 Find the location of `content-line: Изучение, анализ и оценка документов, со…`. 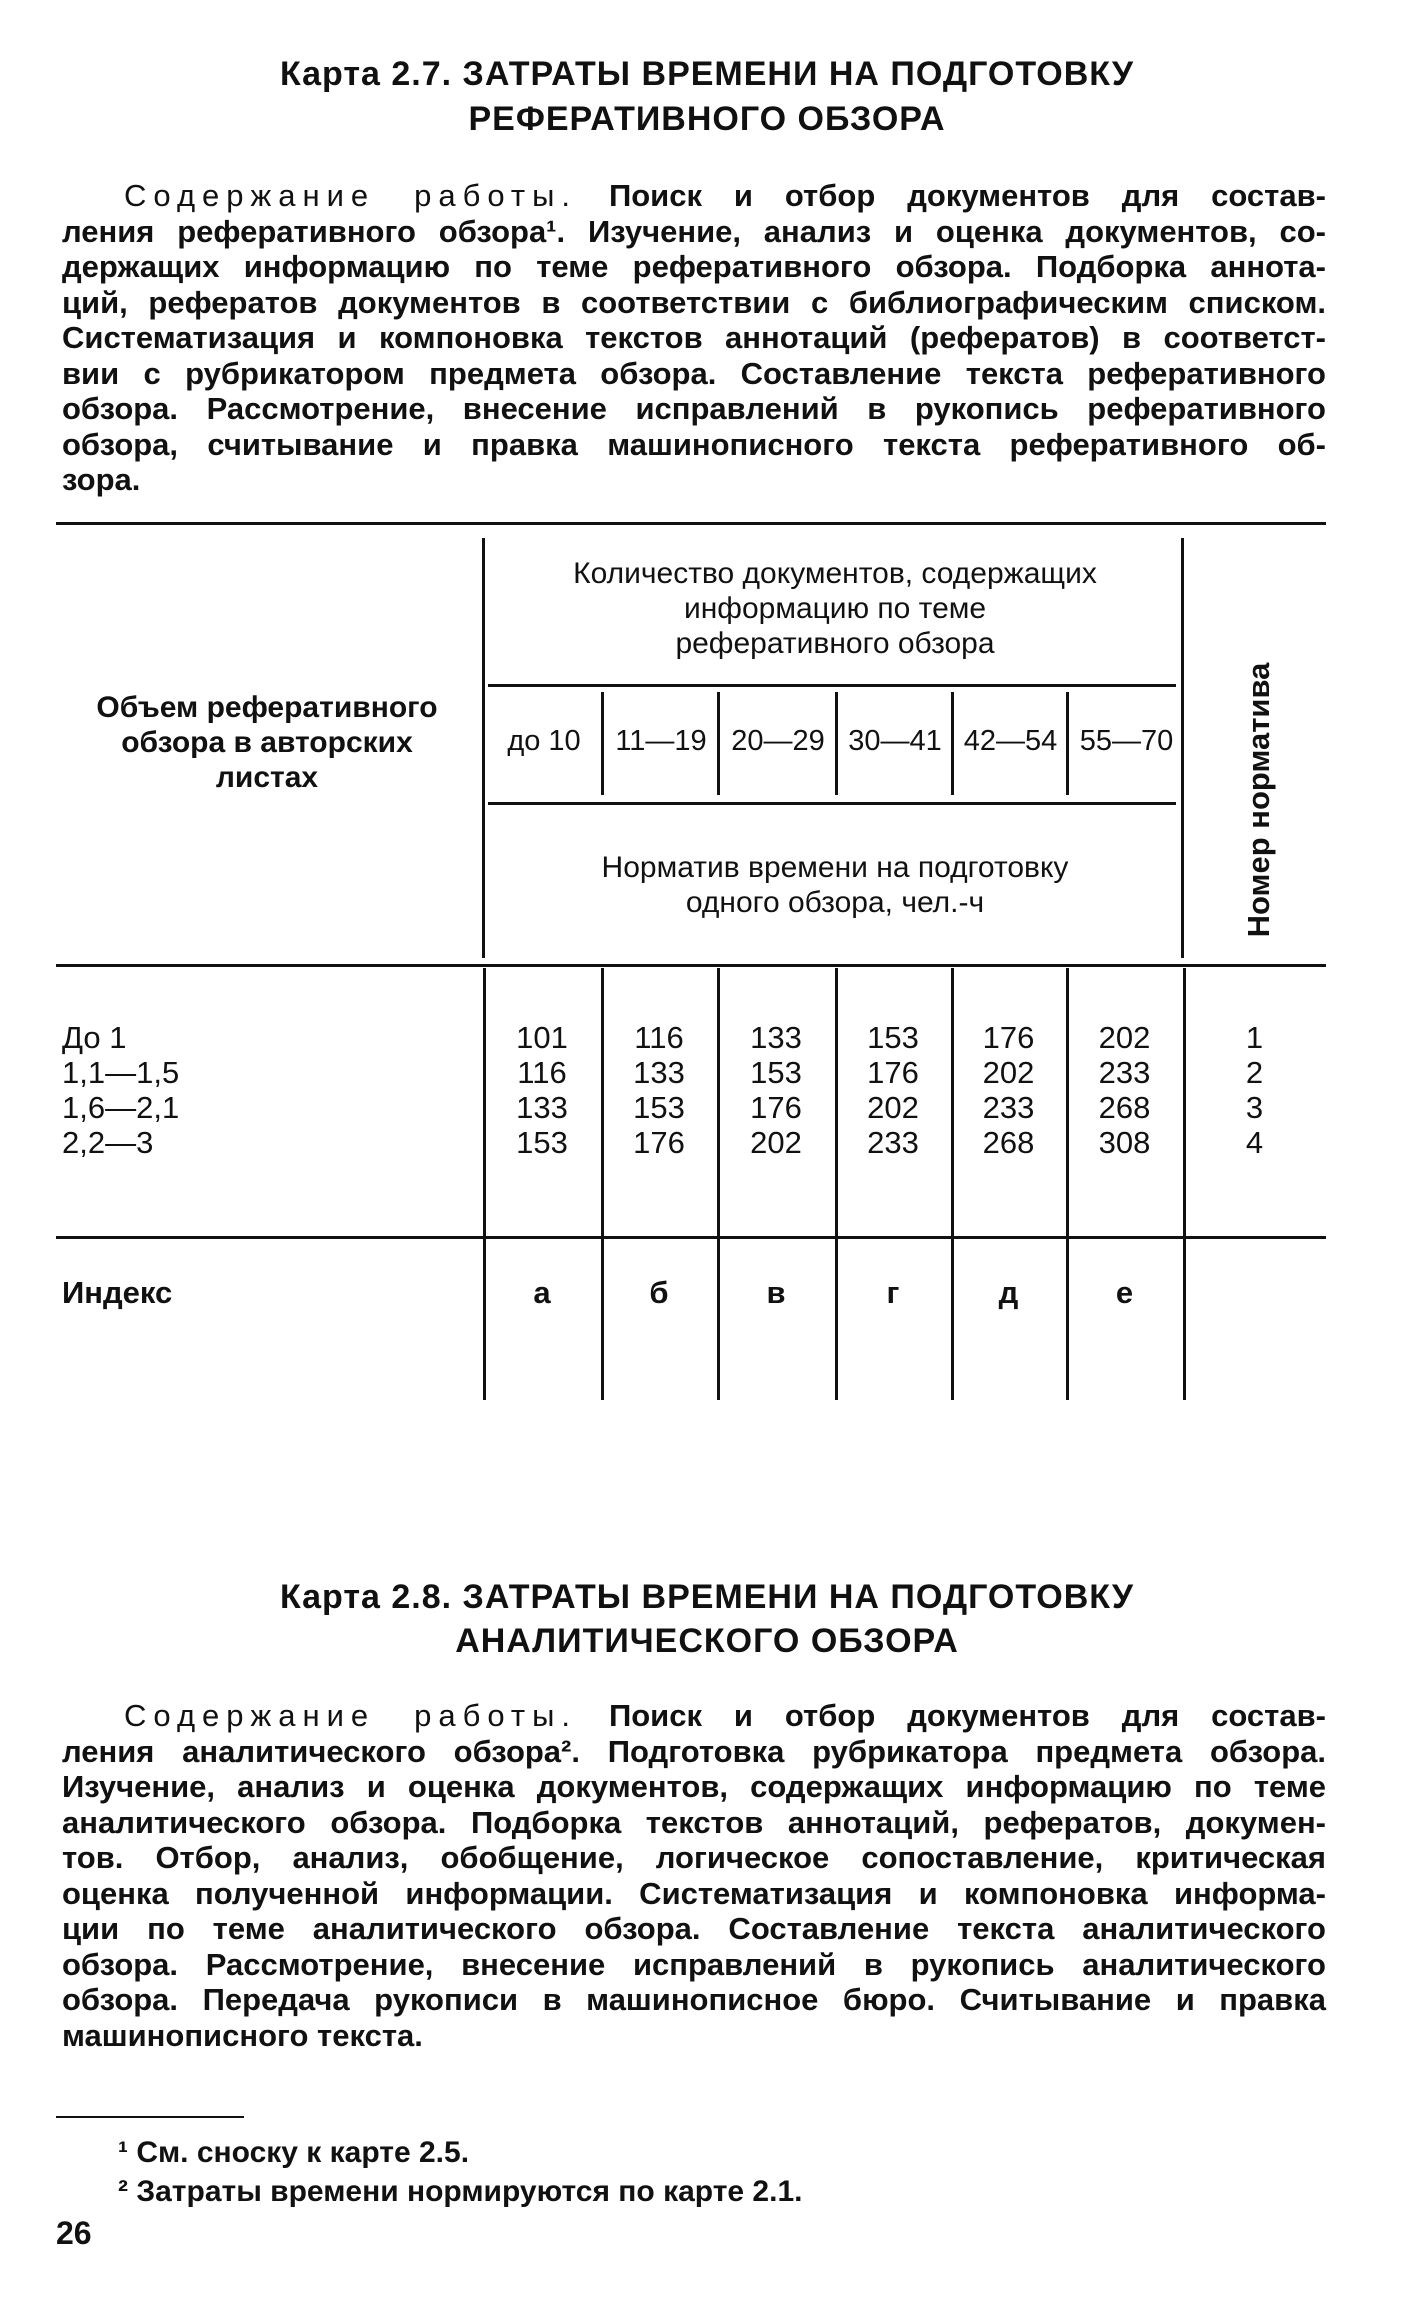

content-line: Изучение, анализ и оценка документов, со… is located at coordinates (694, 1786).